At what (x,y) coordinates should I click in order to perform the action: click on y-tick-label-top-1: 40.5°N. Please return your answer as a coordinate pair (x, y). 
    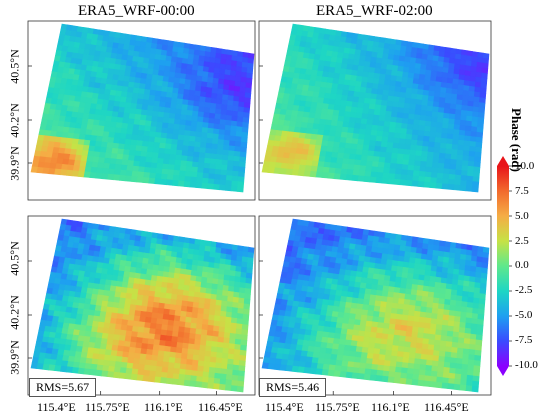
    Looking at the image, I should click on (14, 66).